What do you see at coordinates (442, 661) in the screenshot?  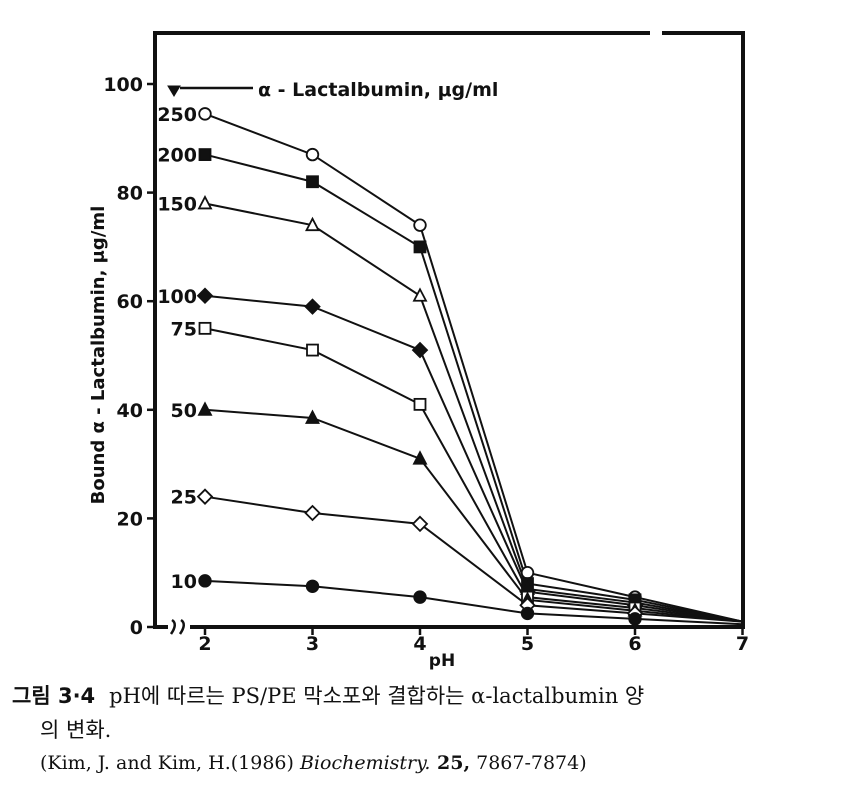 I see `x-axis-label: pH` at bounding box center [442, 661].